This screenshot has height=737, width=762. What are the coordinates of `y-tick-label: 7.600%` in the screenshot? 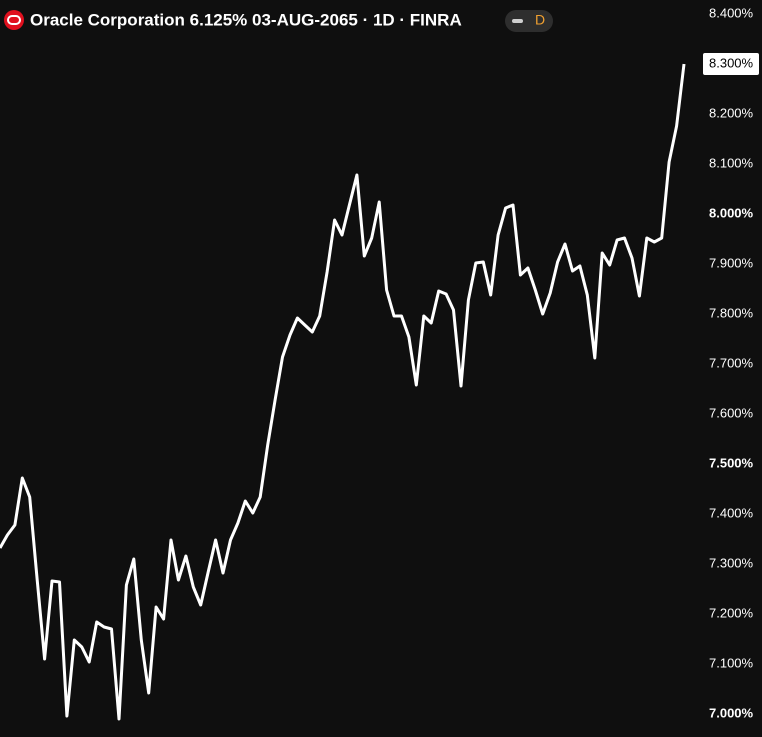 It's located at (731, 412).